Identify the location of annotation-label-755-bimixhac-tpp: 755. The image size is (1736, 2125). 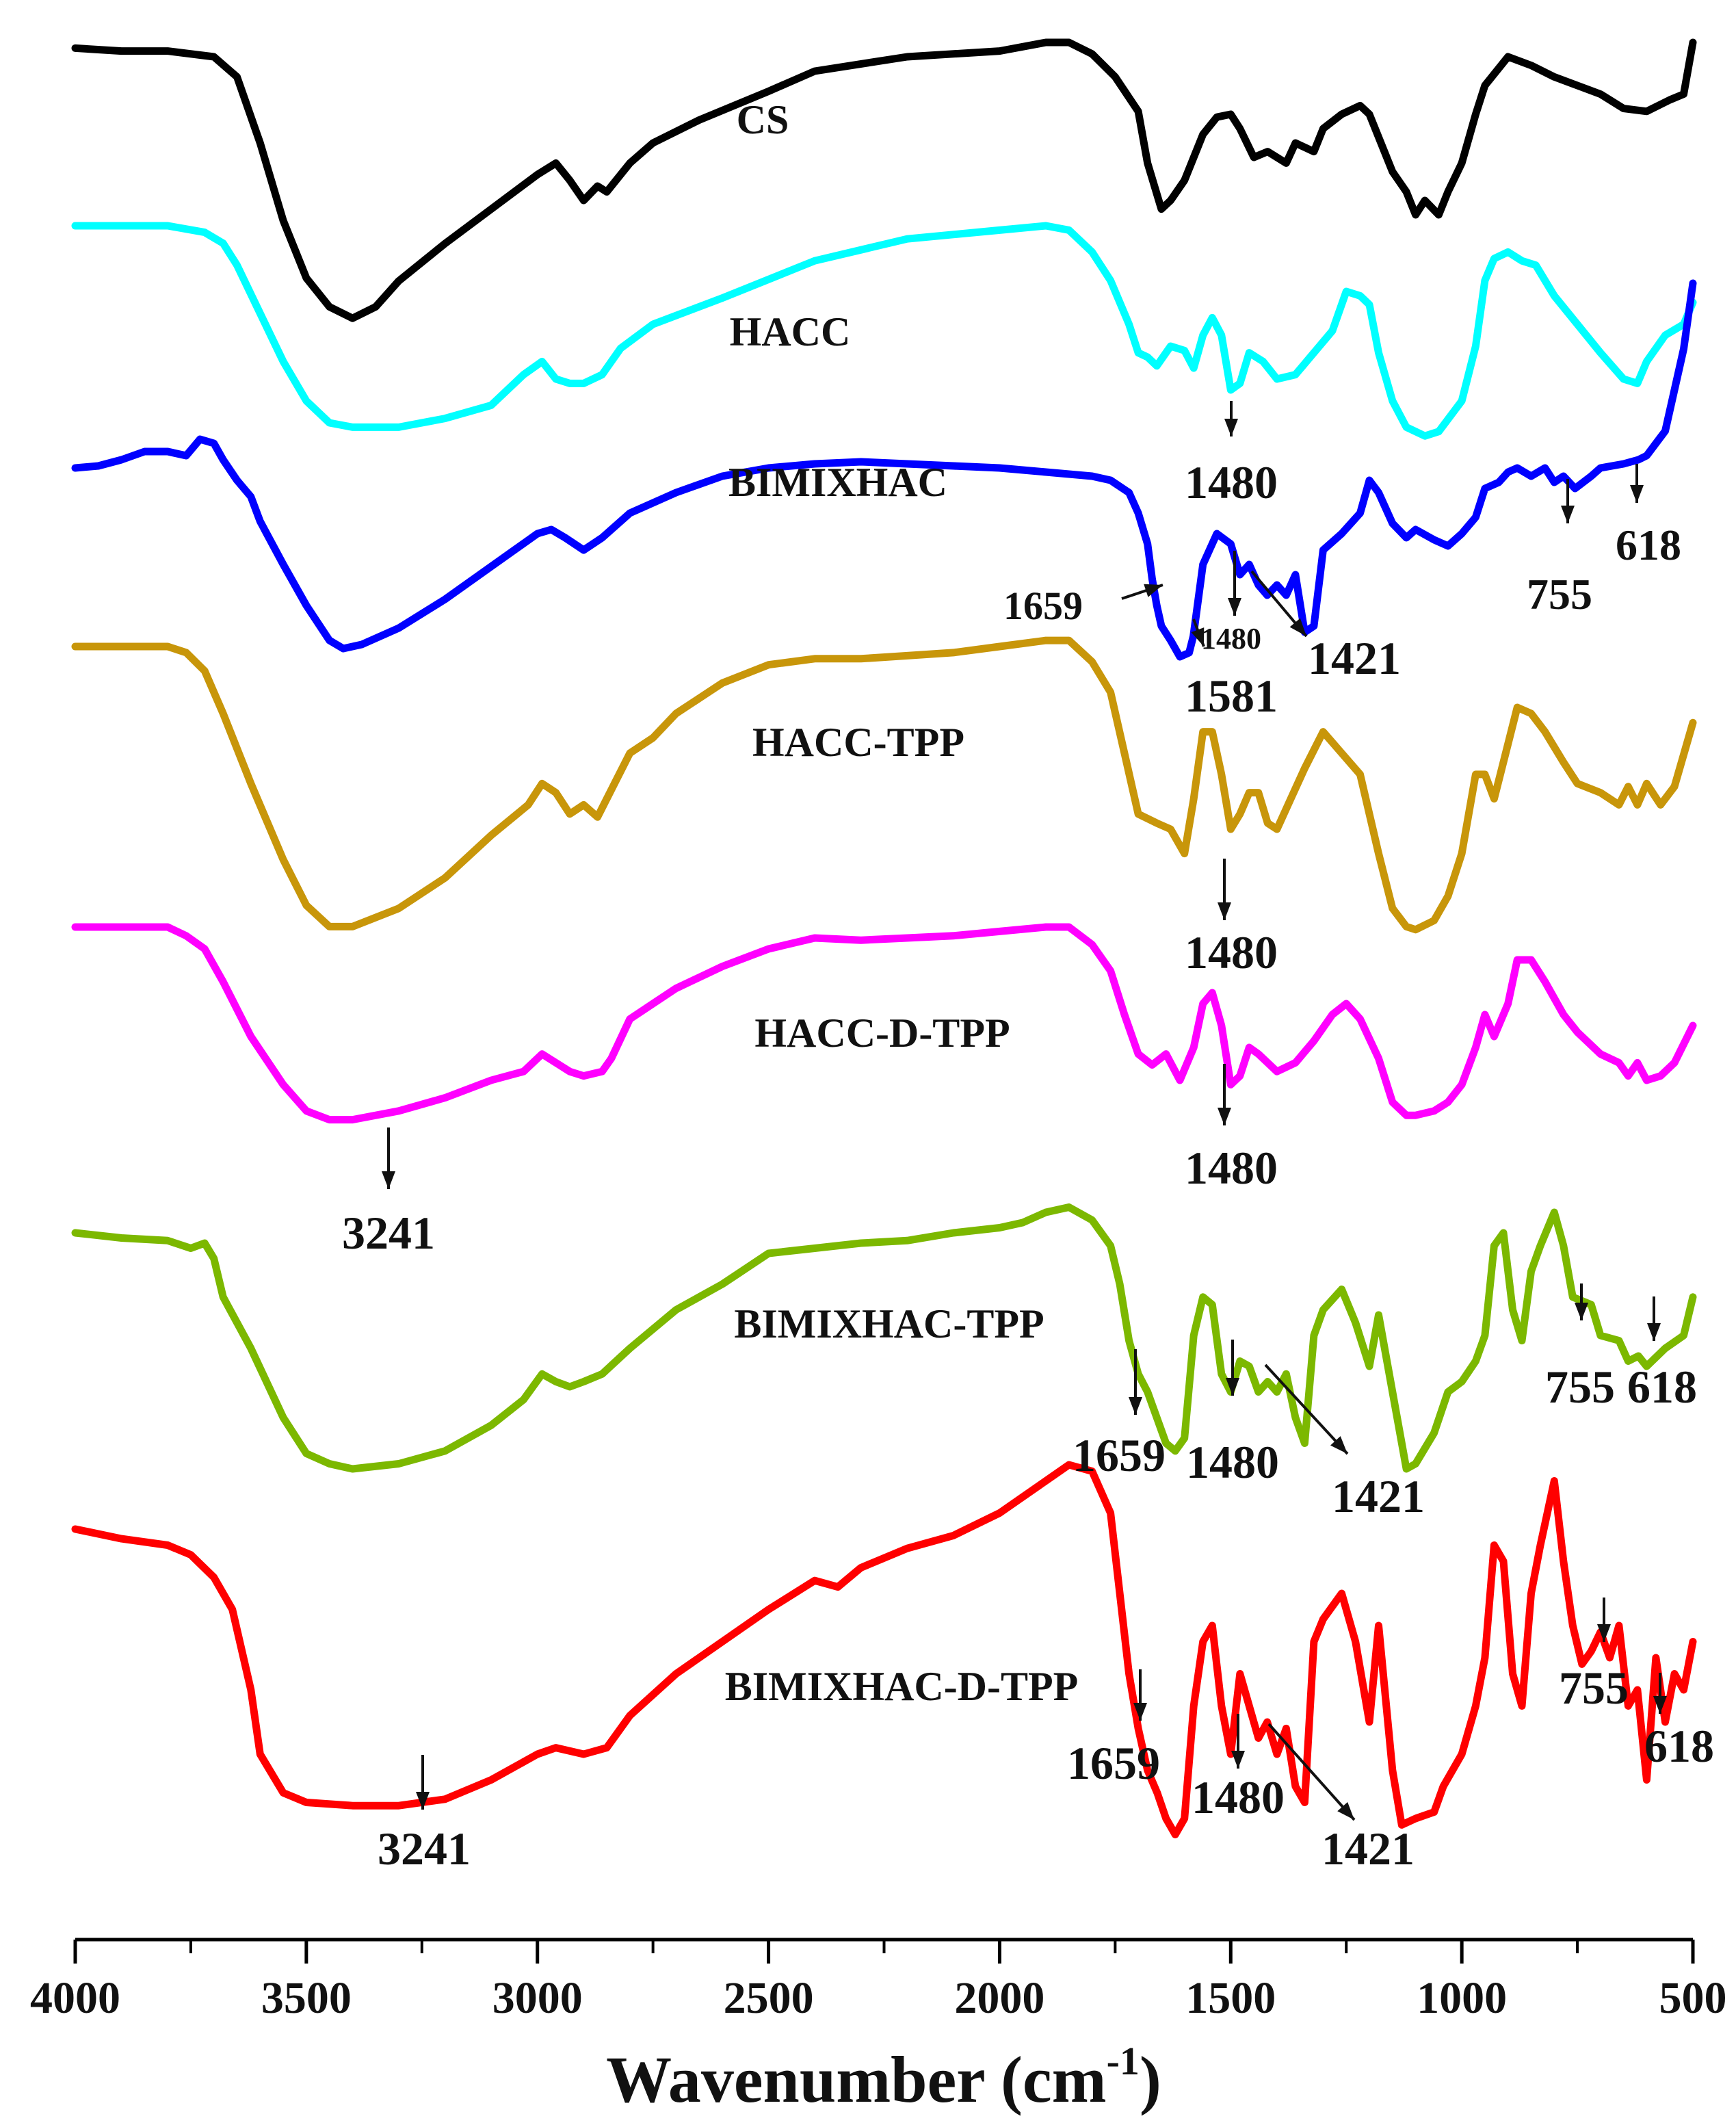
(1580, 1387).